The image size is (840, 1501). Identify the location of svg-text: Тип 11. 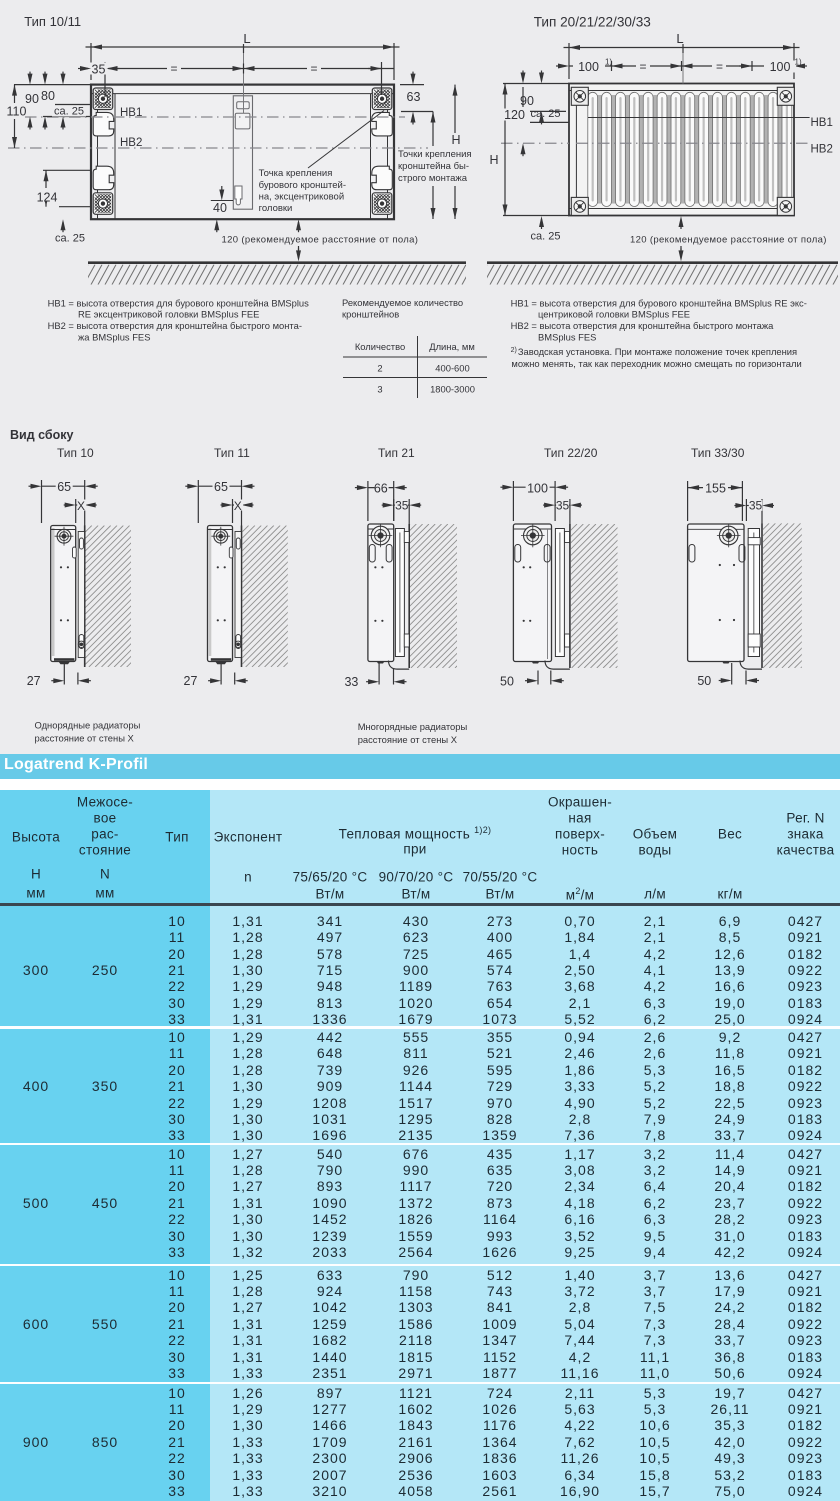
(232, 453).